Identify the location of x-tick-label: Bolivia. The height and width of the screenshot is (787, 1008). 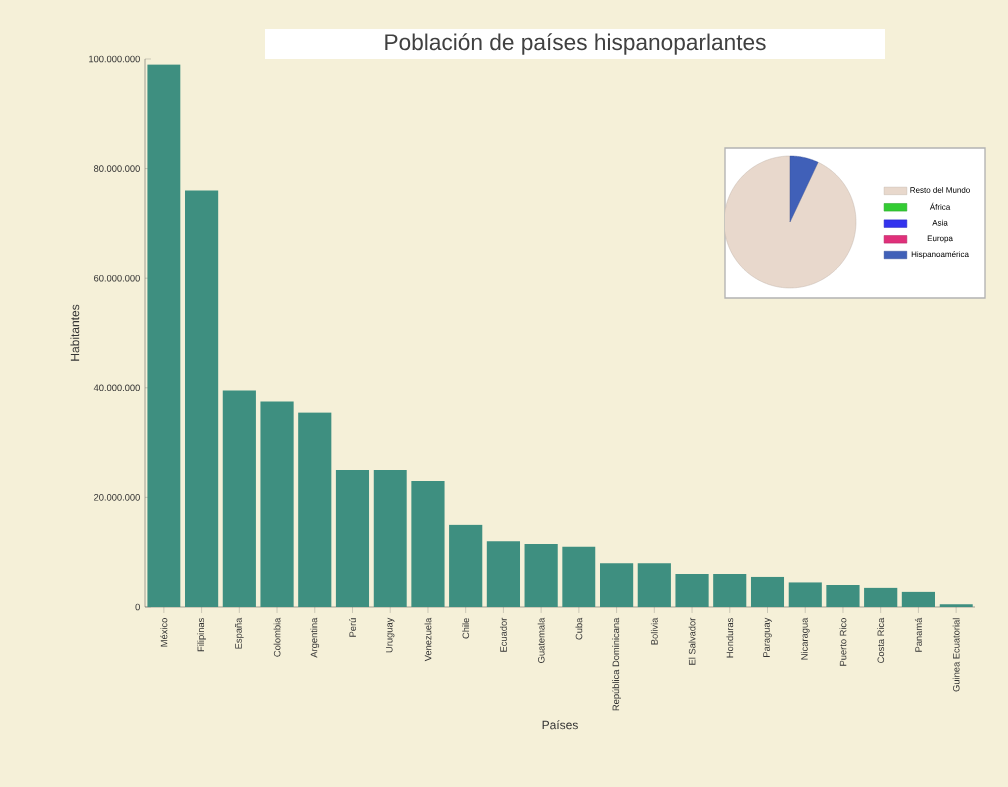
(654, 631).